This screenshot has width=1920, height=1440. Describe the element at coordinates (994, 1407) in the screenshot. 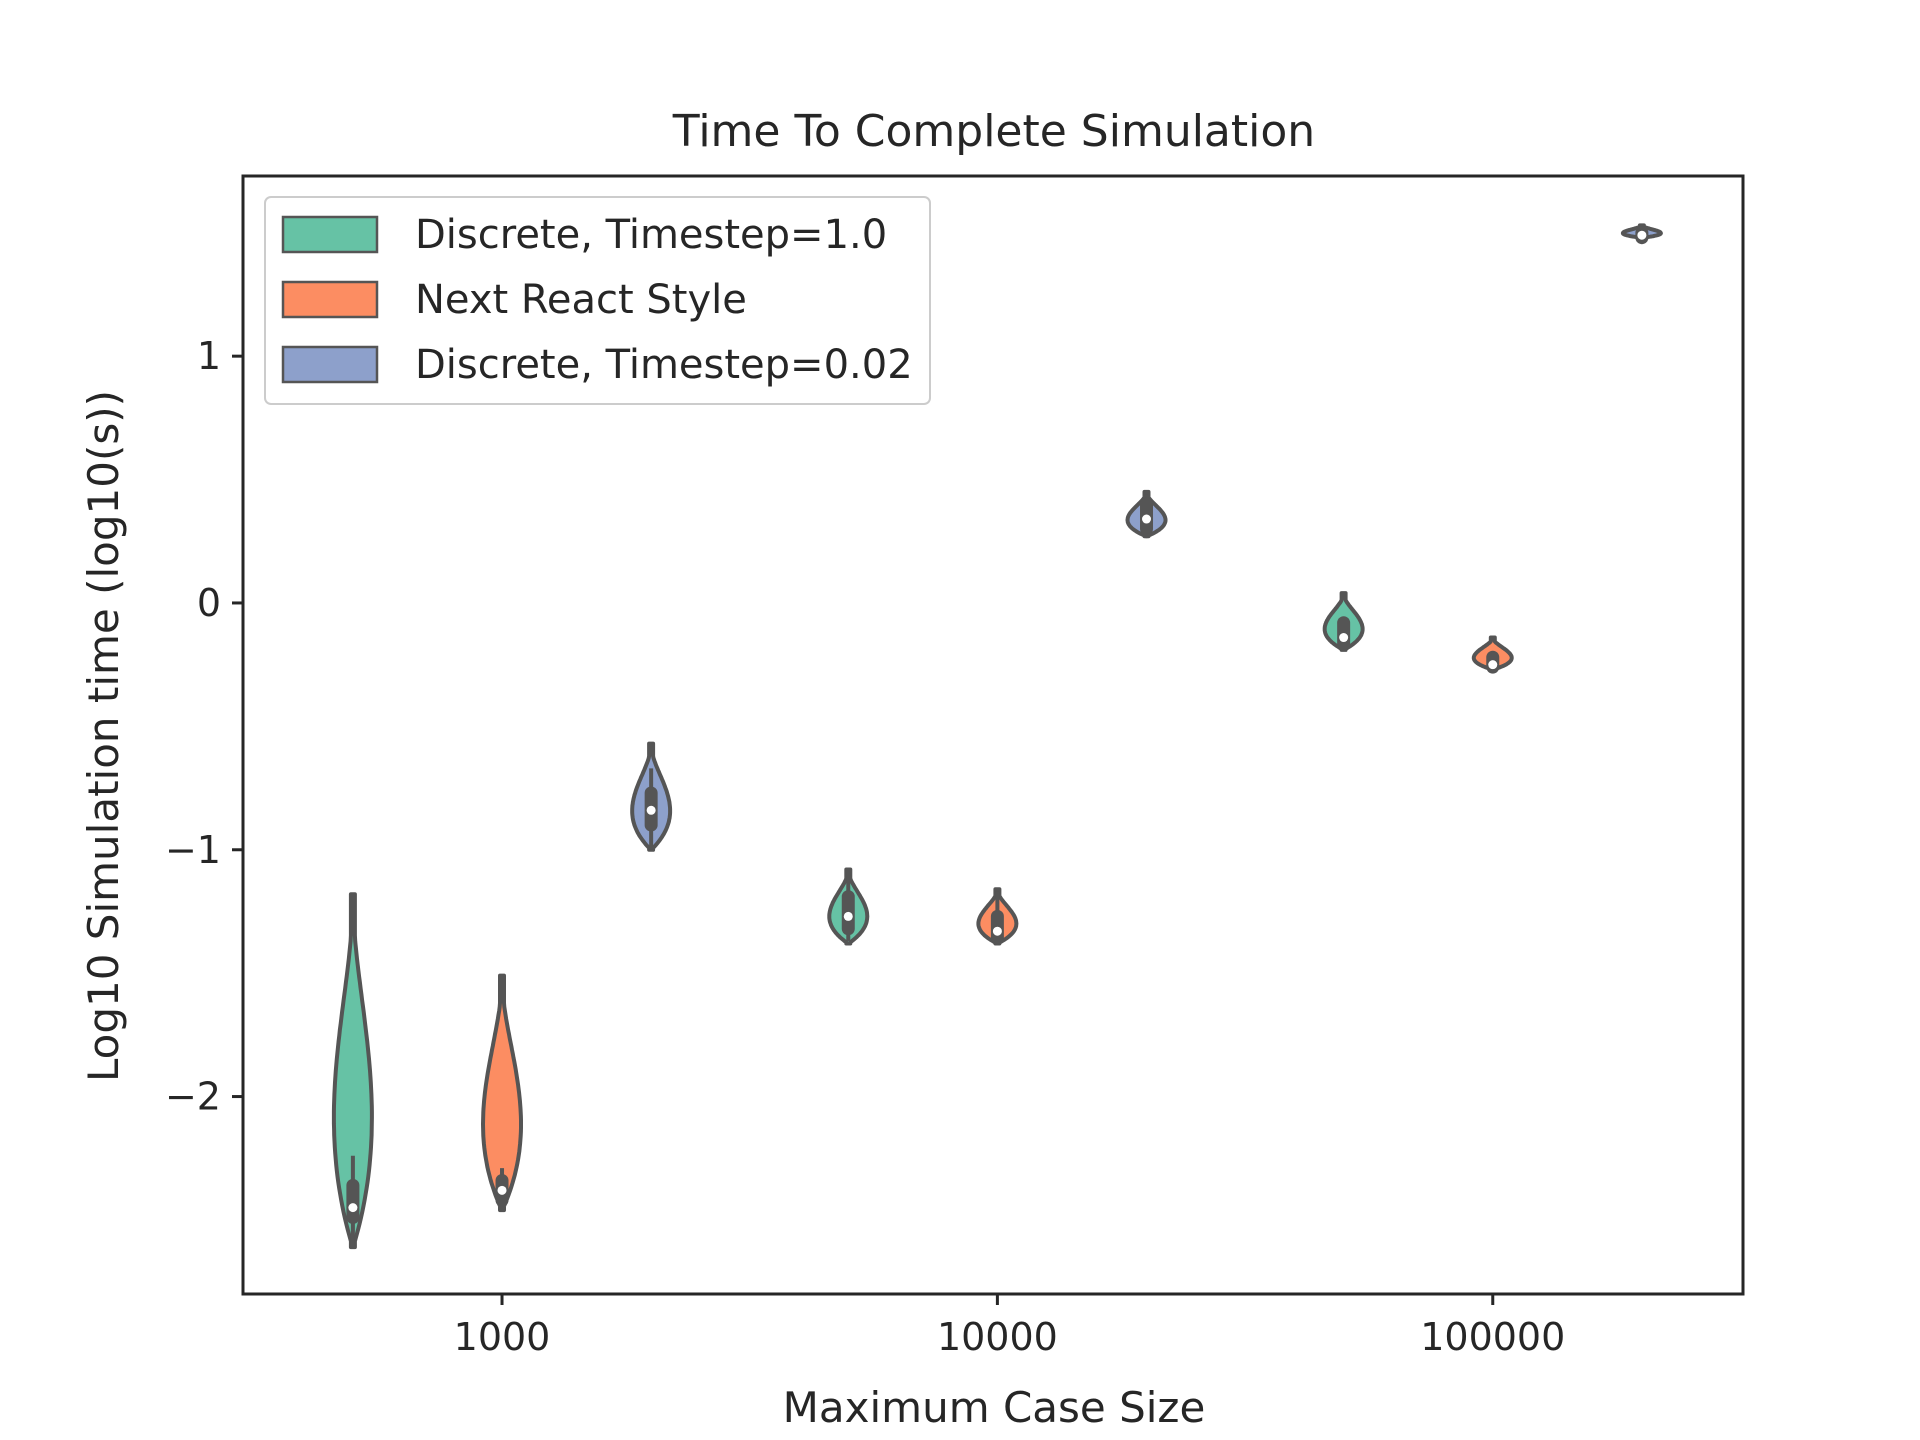

I see `x-axis-label: Maximum Case Size` at that location.